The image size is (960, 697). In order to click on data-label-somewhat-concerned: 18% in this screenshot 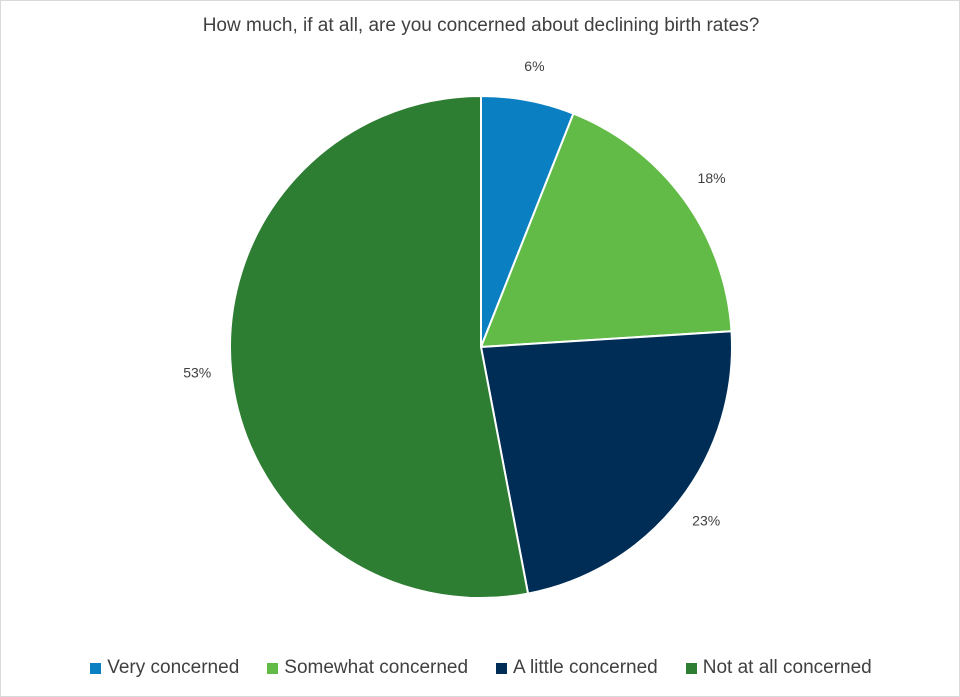, I will do `click(712, 178)`.